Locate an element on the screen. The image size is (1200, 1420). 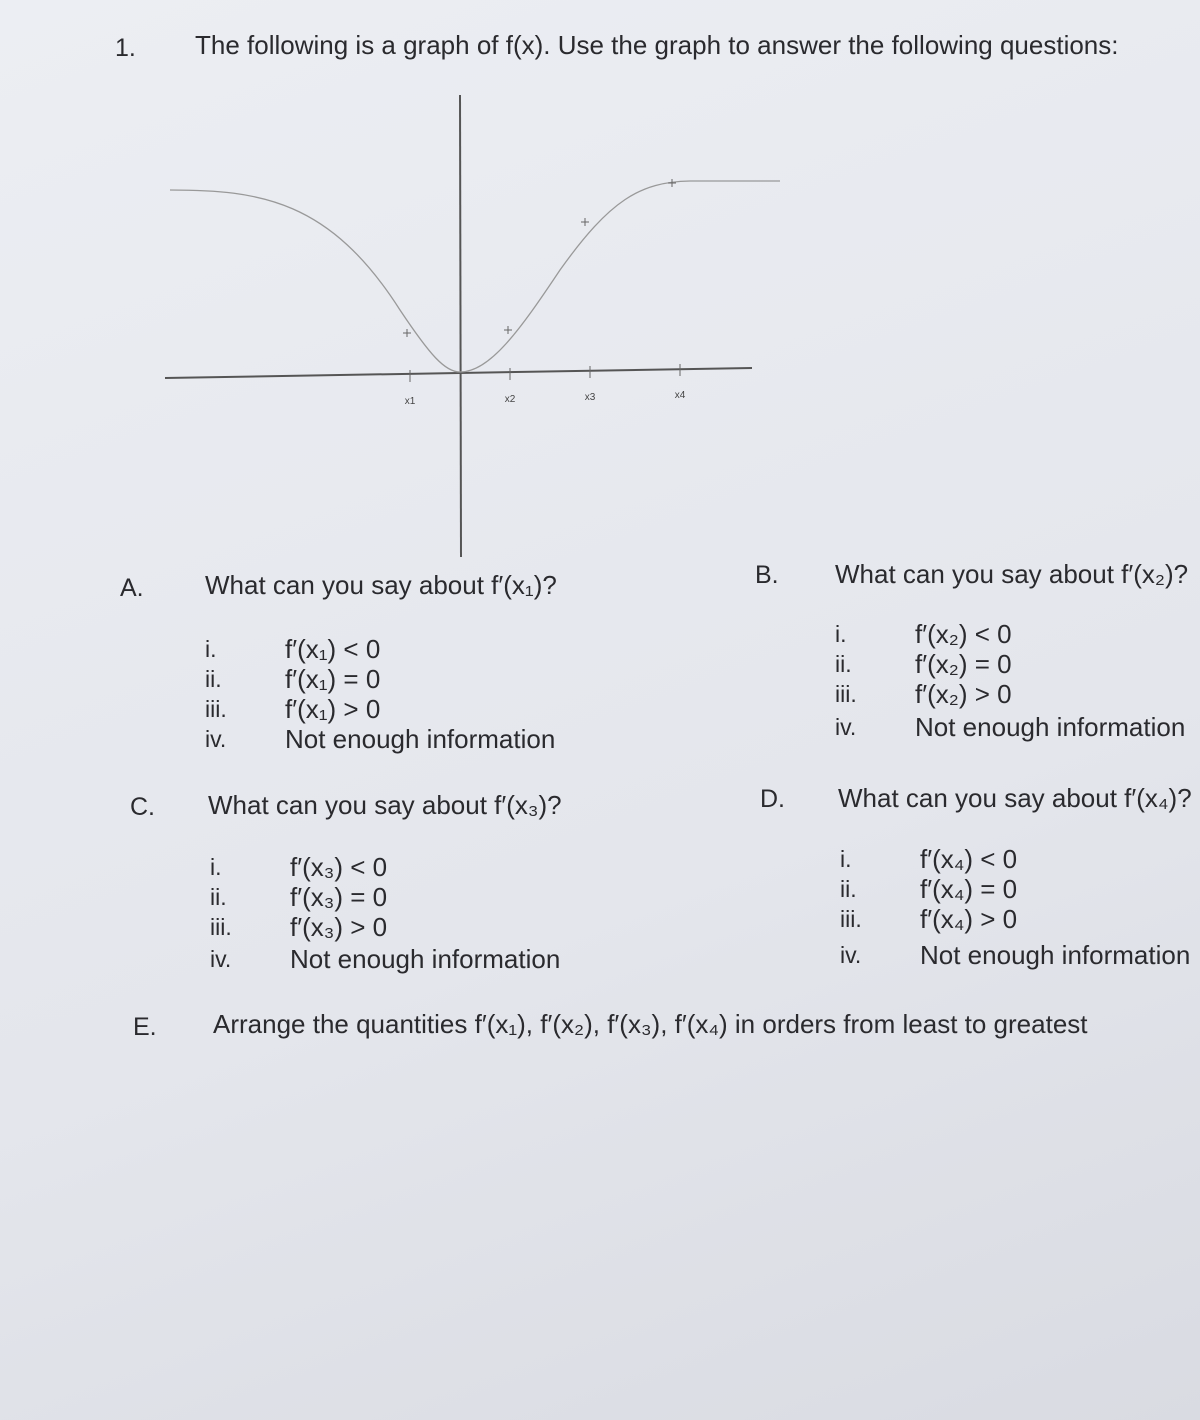
question-number: 1. is located at coordinates (125, 48).